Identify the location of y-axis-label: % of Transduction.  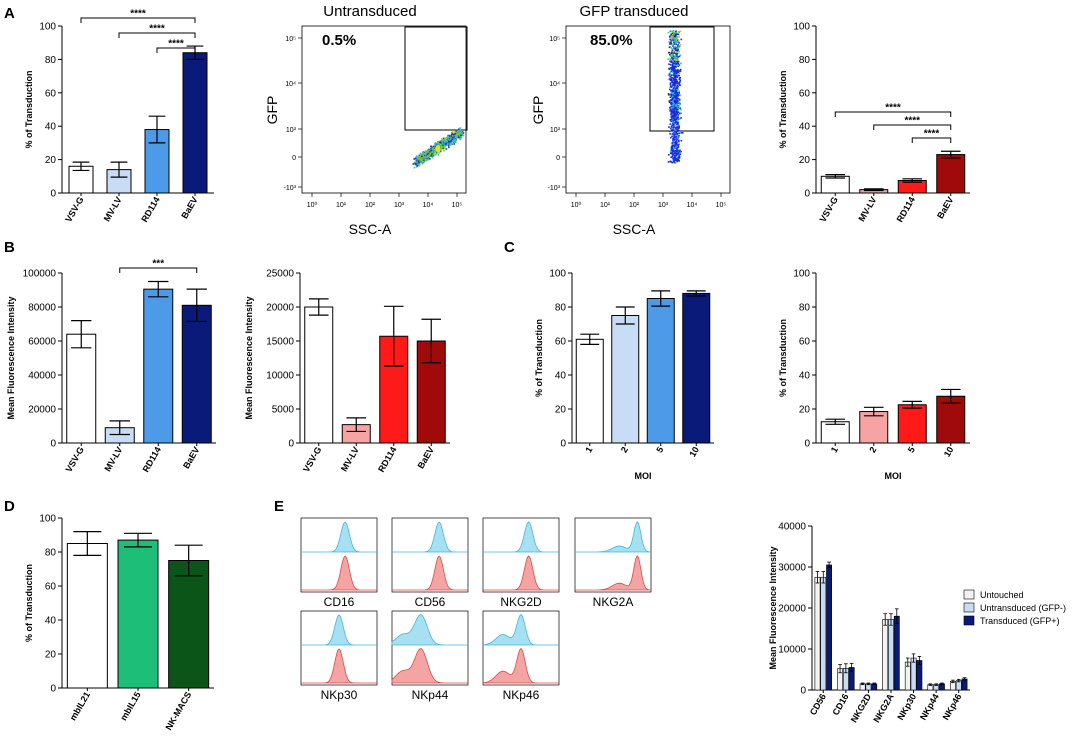
(29, 603).